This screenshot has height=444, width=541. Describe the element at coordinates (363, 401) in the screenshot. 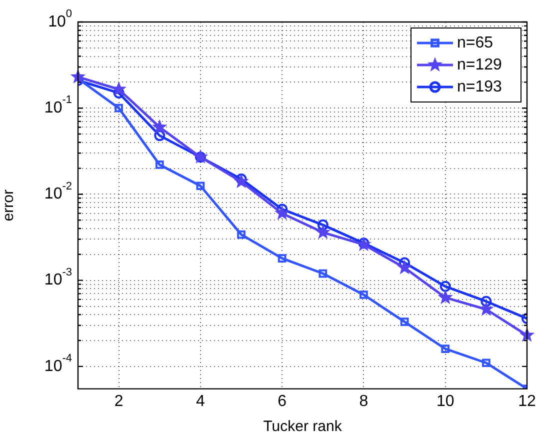

I see `x-tick-label: 8` at that location.